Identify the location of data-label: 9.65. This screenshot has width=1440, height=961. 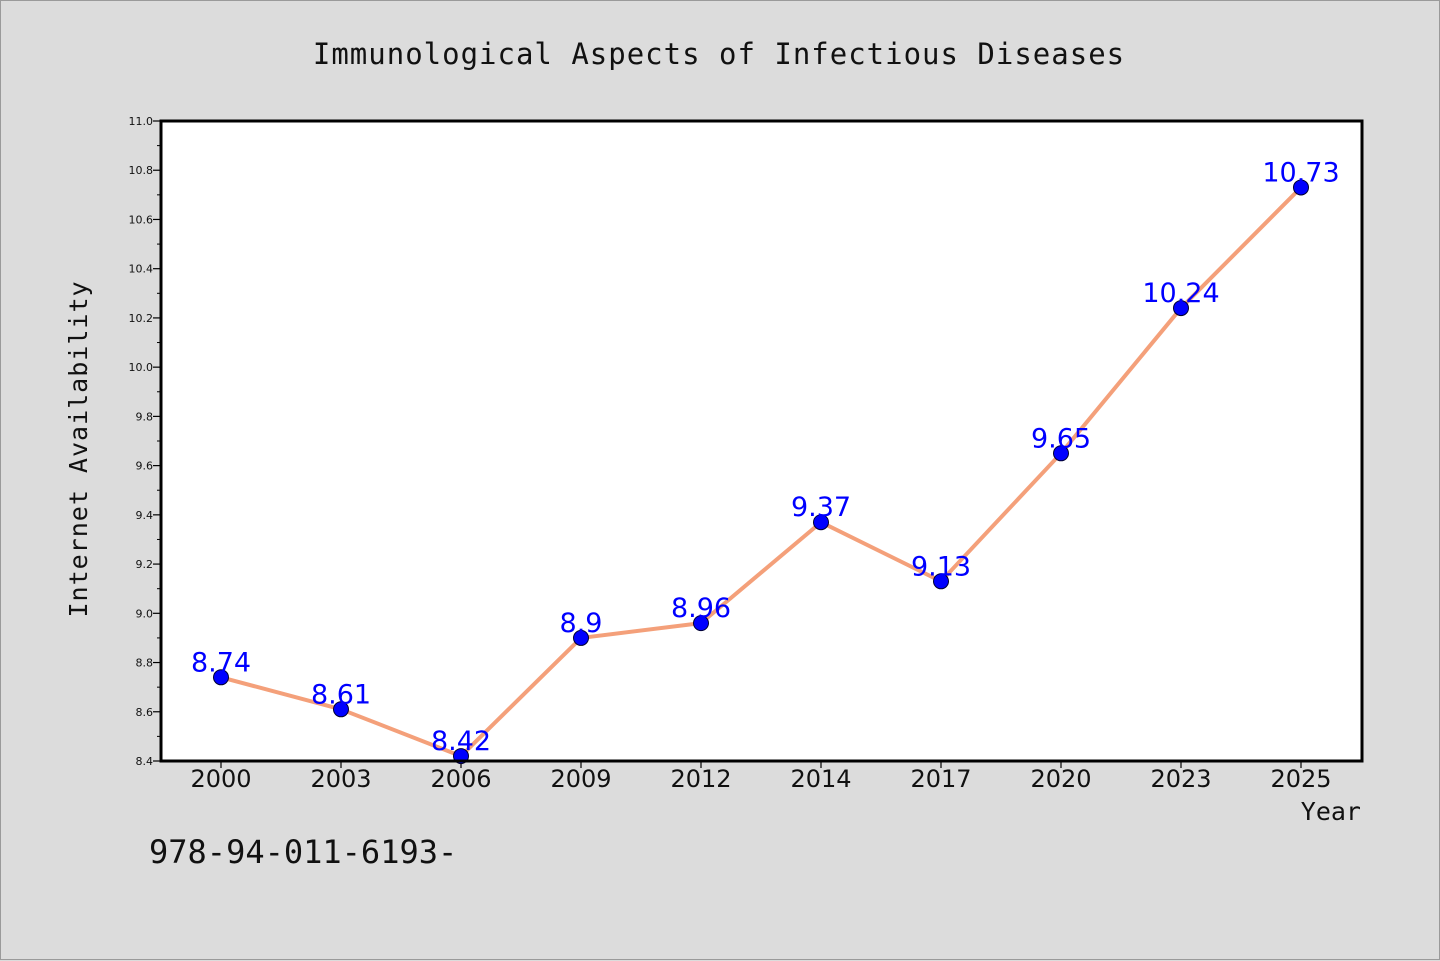
(1061, 438).